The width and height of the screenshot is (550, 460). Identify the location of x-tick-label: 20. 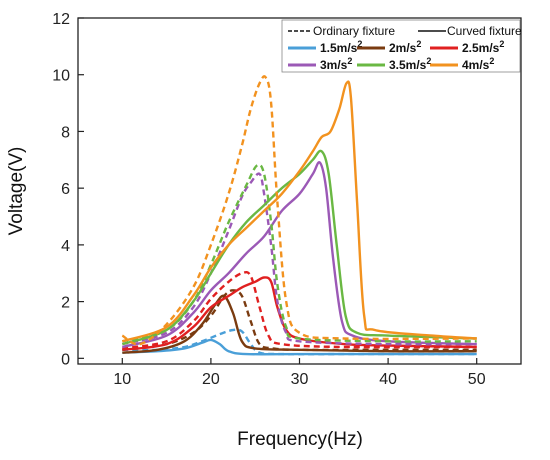
(211, 379).